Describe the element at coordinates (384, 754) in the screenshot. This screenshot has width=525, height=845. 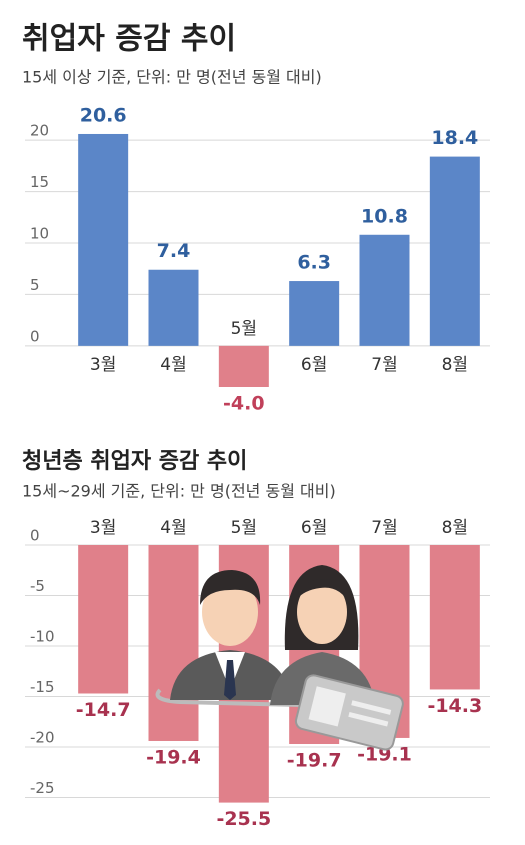
I see `value-label: -19.1` at that location.